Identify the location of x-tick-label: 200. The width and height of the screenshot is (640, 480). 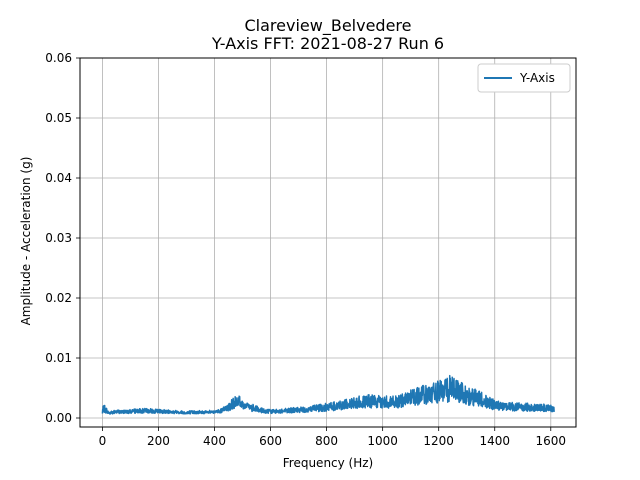
(158, 441).